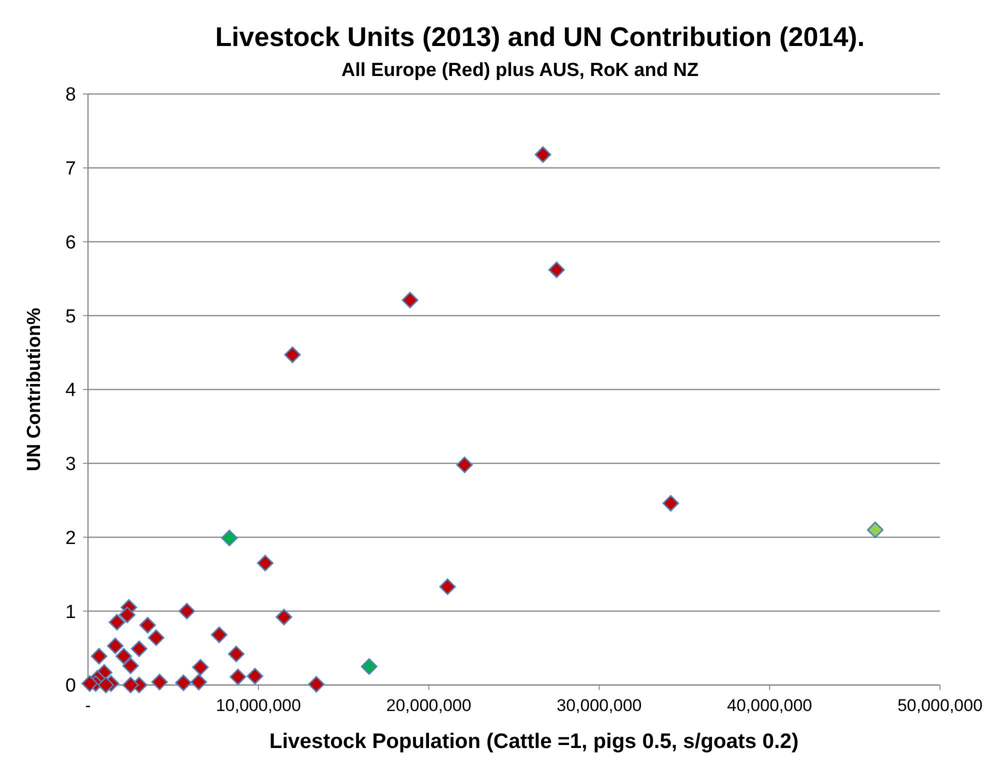  What do you see at coordinates (70, 465) in the screenshot?
I see `y-tick-label: 3` at bounding box center [70, 465].